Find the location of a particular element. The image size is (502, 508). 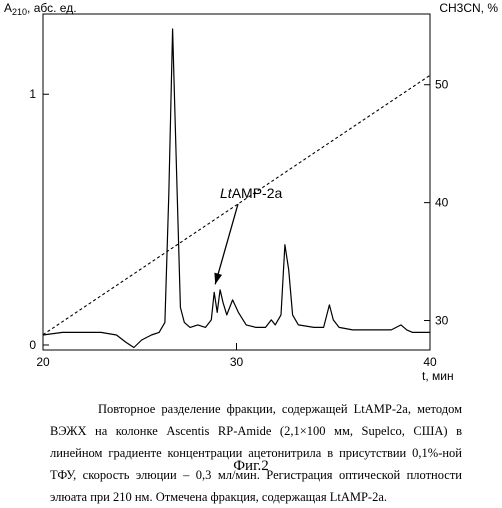

x-tick-label-40: 40 is located at coordinates (430, 362).